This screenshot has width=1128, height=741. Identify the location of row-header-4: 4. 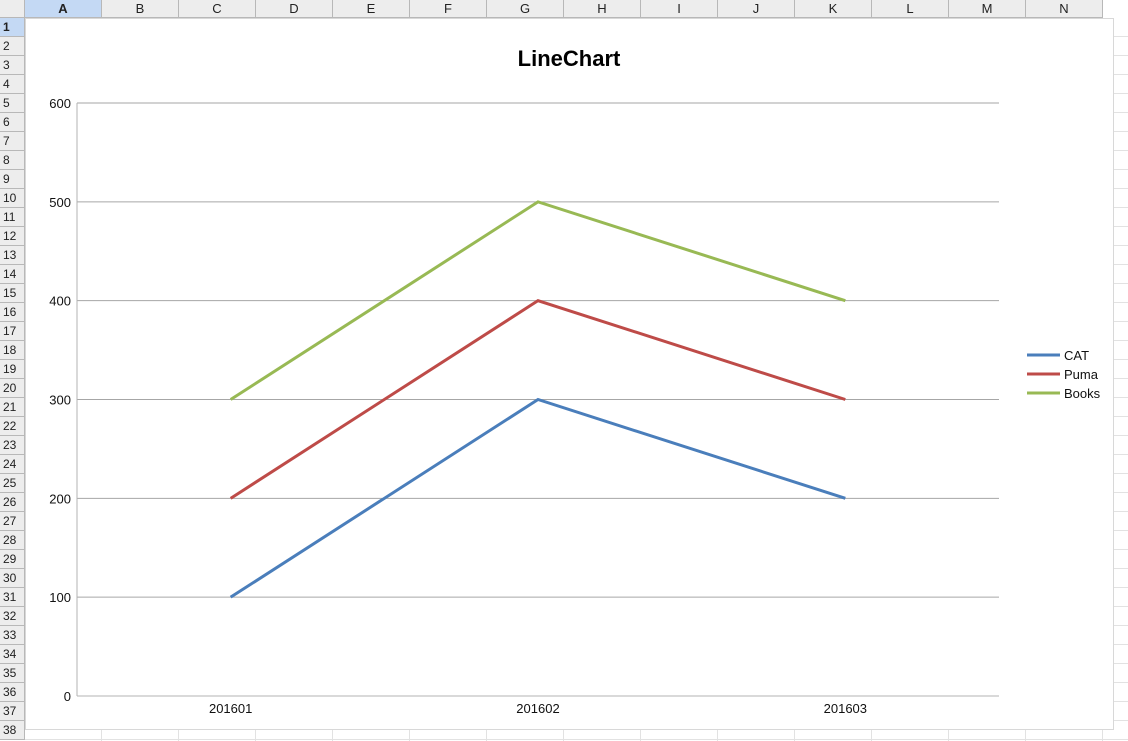
(12, 84).